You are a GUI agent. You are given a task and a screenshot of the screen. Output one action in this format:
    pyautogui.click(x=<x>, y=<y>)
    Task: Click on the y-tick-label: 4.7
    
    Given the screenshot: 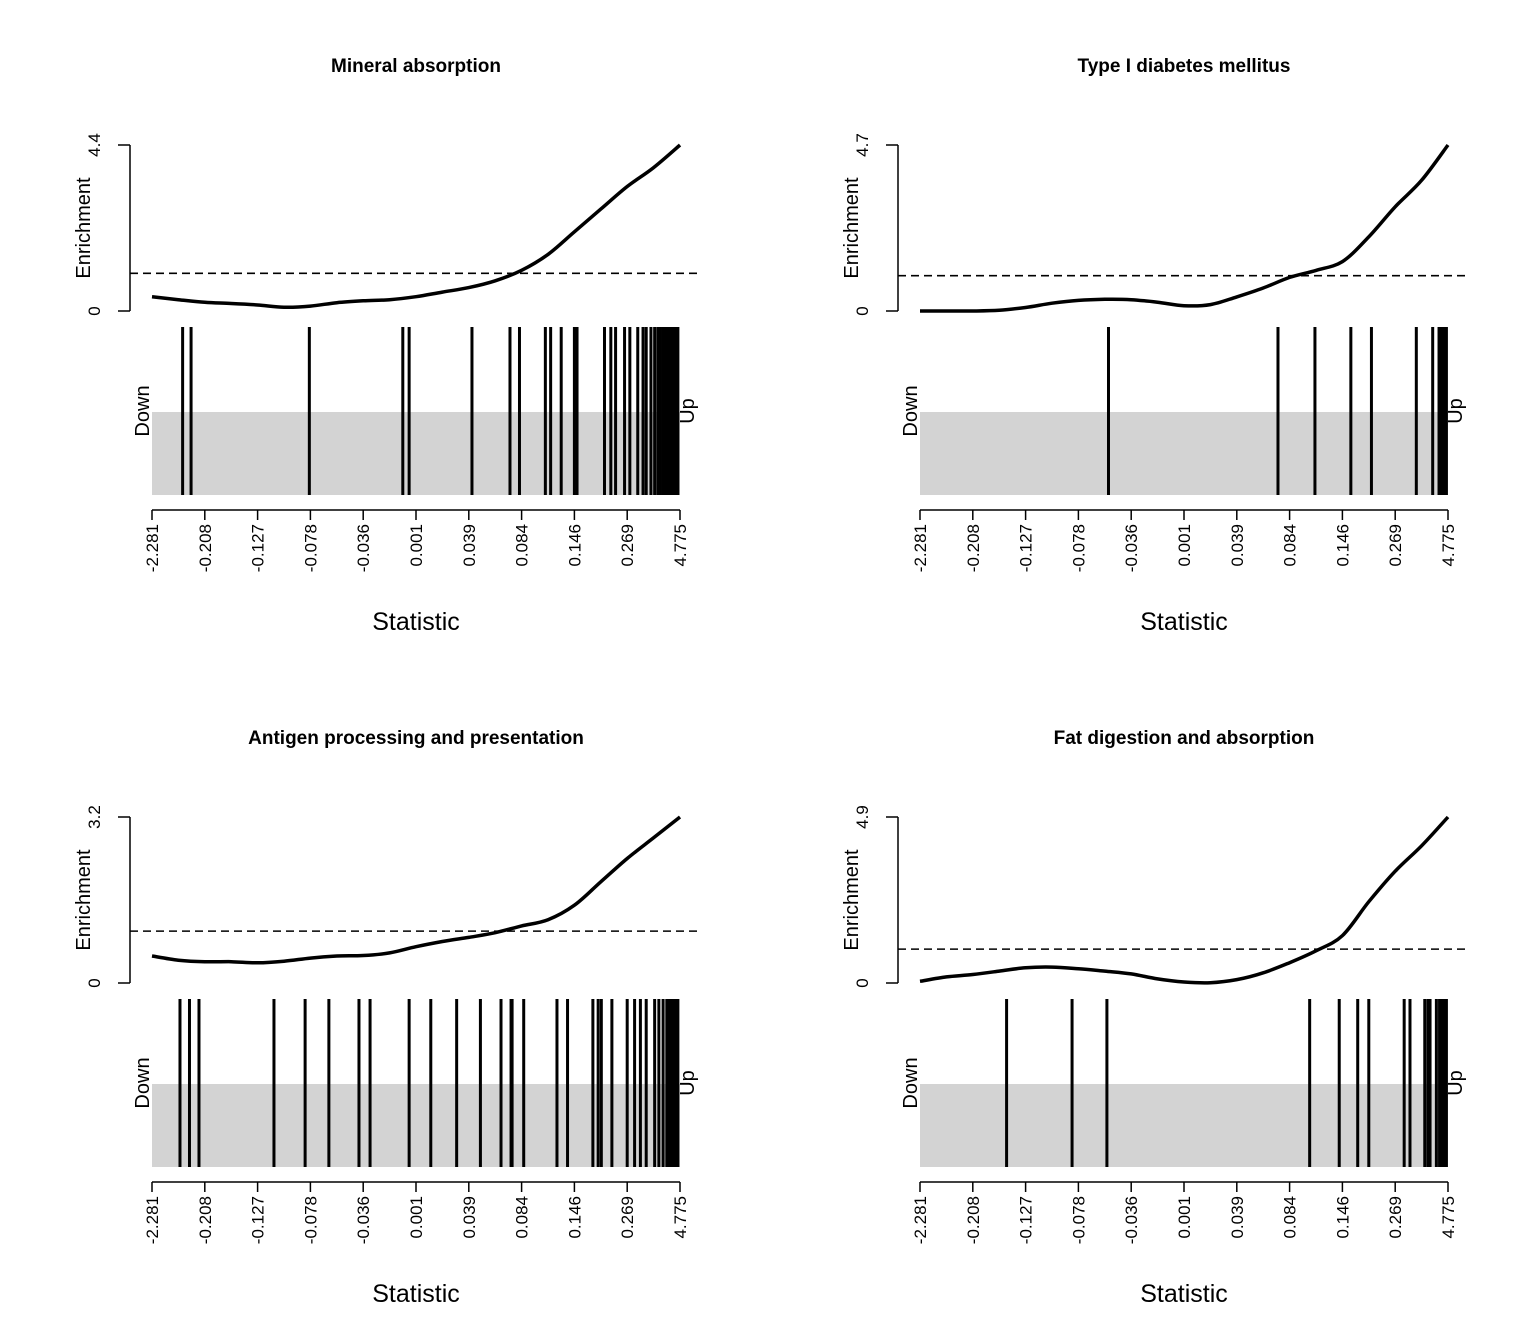 What is the action you would take?
    pyautogui.click(x=862, y=145)
    